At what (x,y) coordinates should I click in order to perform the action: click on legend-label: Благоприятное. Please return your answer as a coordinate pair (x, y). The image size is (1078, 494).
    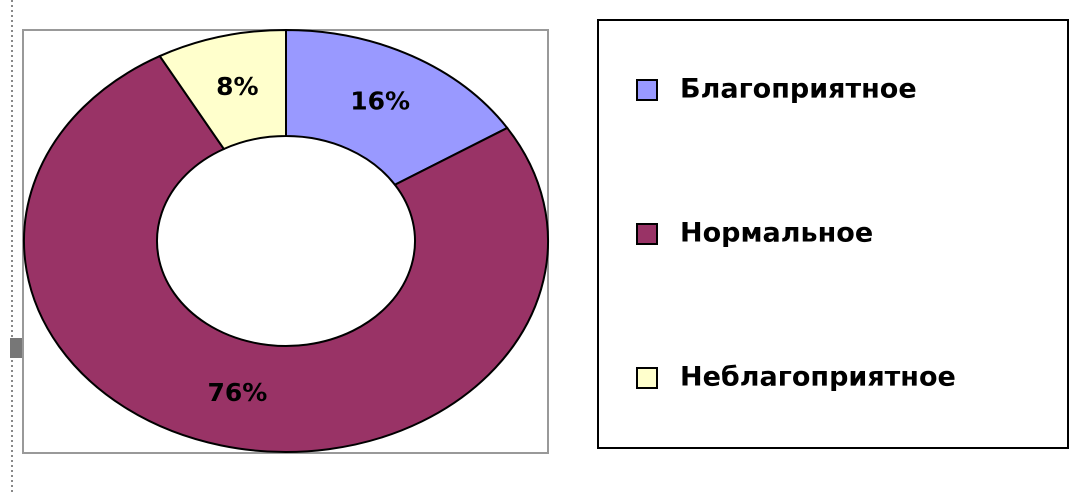
    Looking at the image, I should click on (798, 89).